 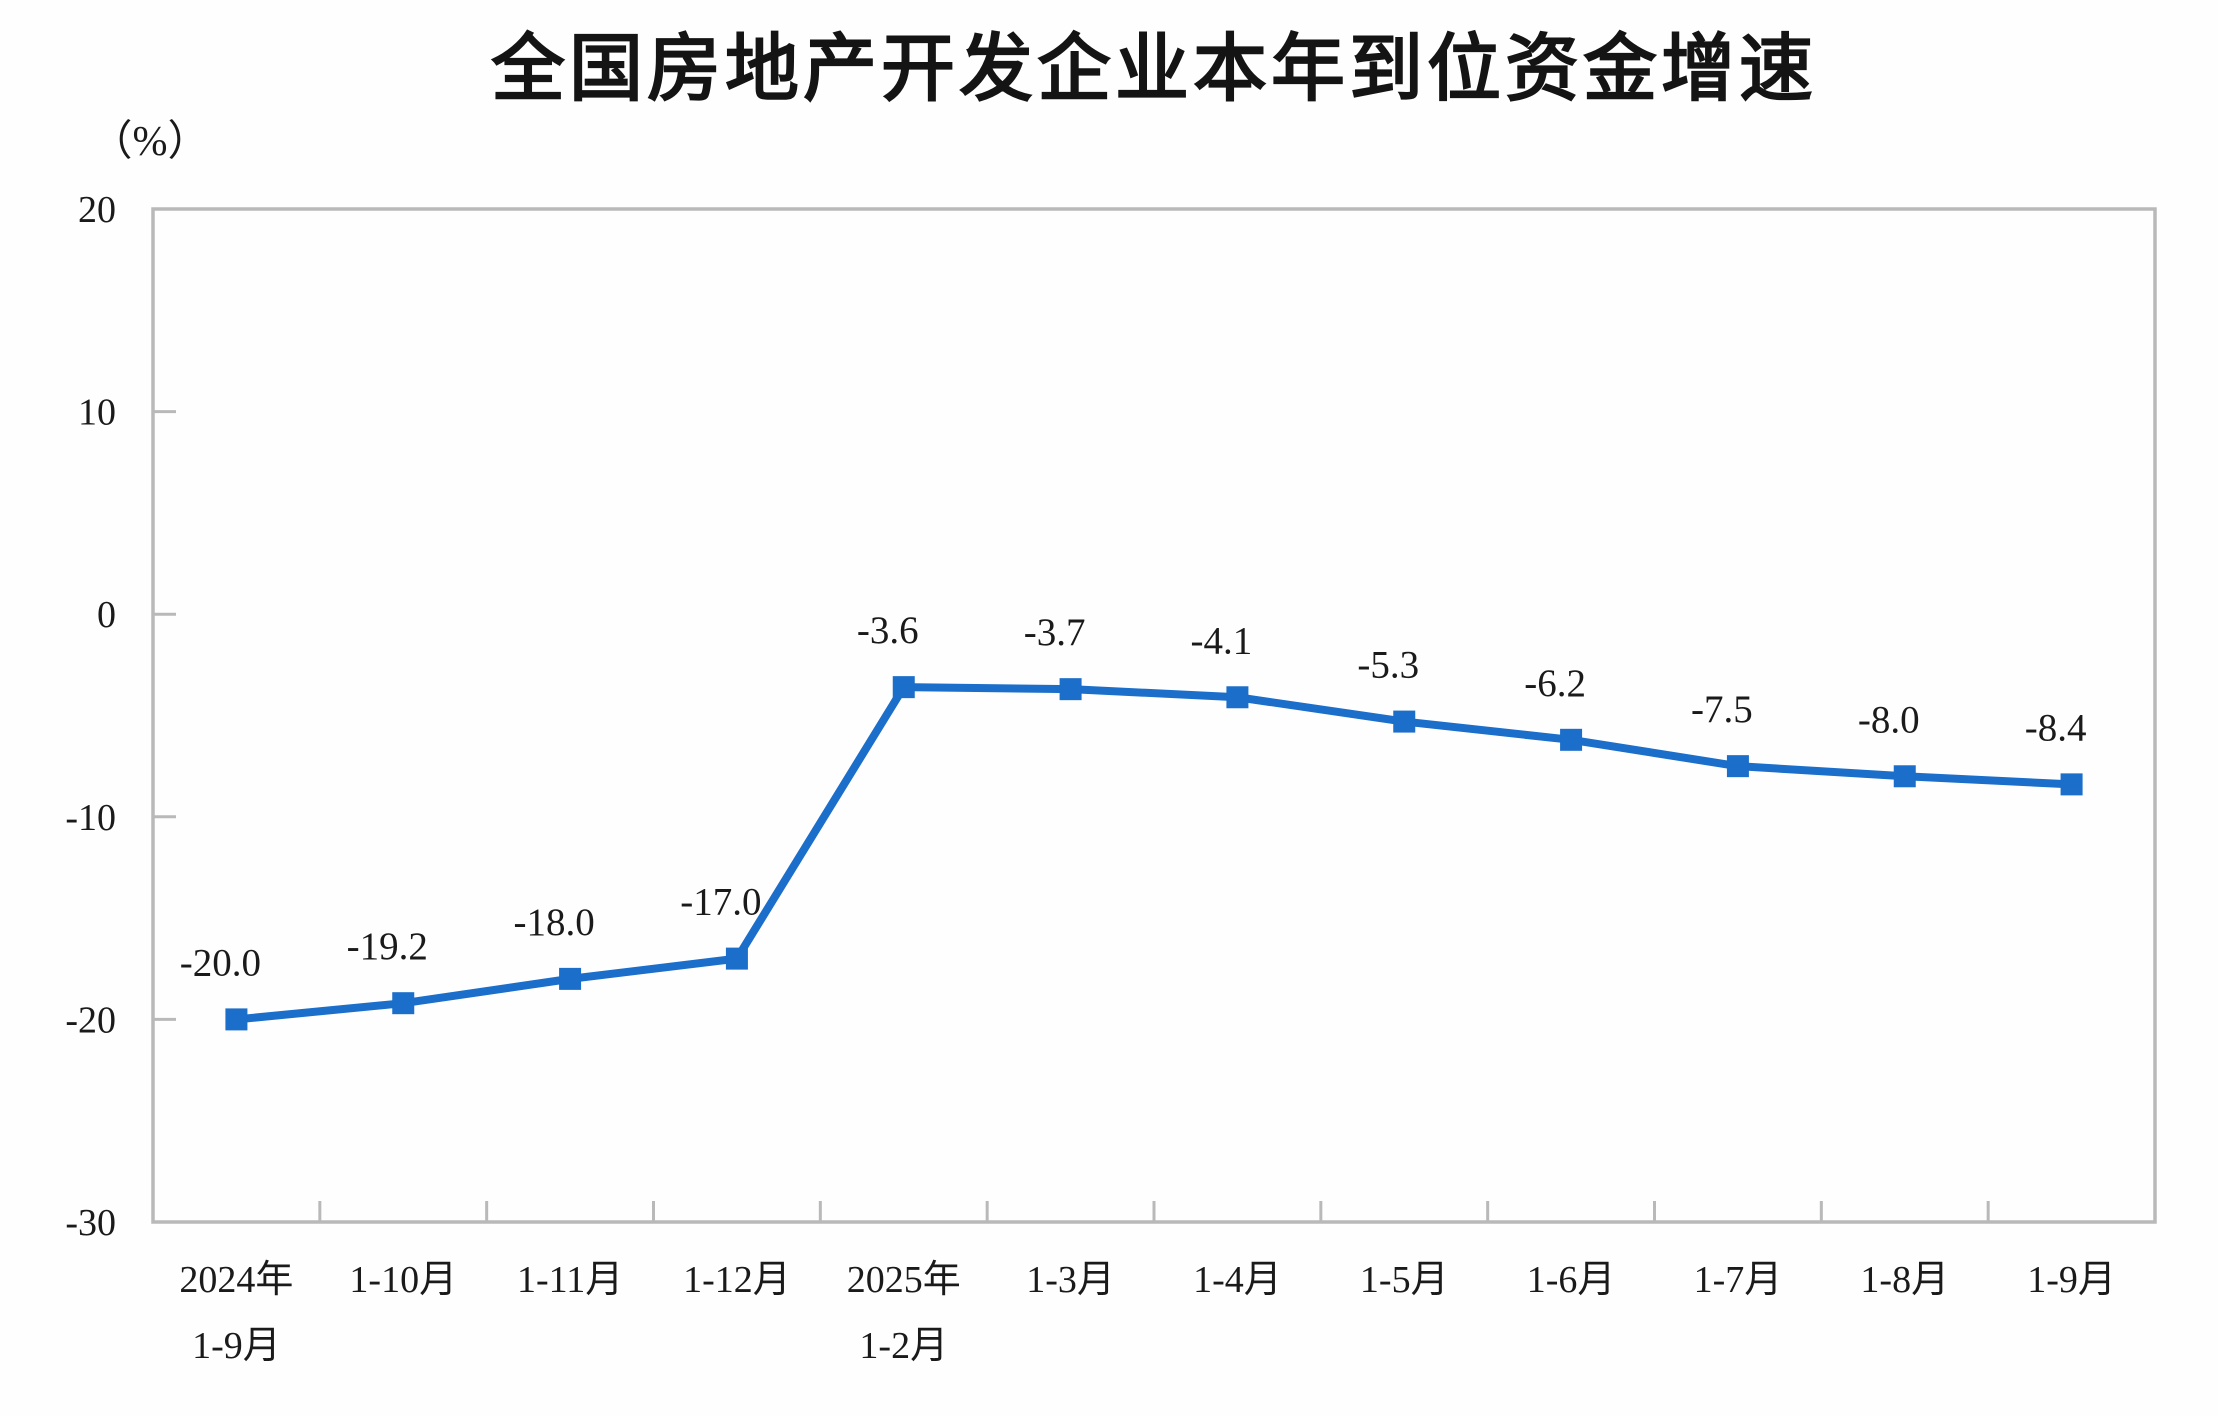 What do you see at coordinates (737, 1280) in the screenshot?
I see `x-tick-label: 1-12月` at bounding box center [737, 1280].